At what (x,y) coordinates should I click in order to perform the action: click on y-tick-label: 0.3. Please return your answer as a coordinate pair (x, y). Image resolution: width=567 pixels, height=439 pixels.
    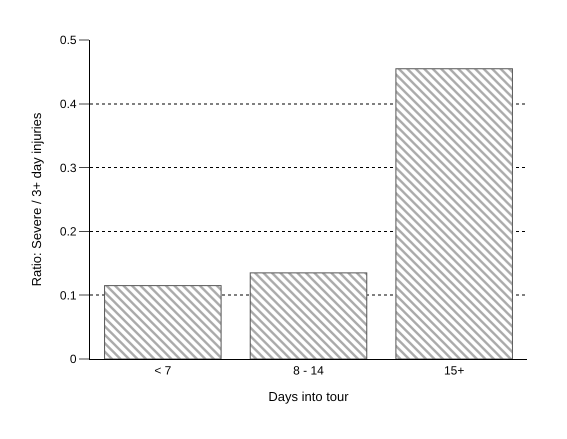
    Looking at the image, I should click on (68, 167).